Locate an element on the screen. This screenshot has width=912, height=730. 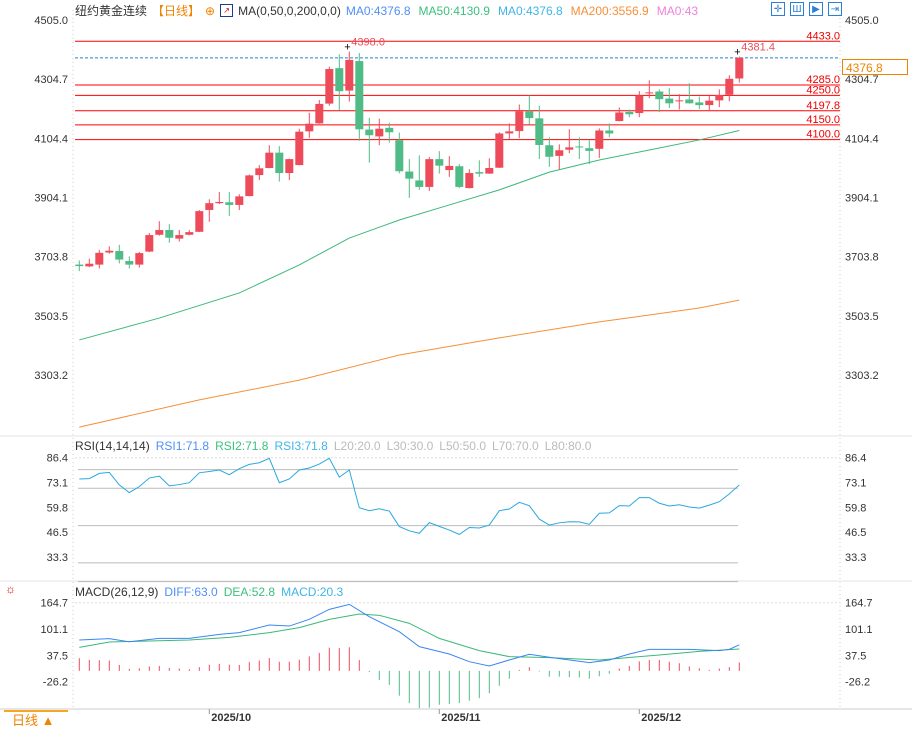
macd-tick-left: 37.5 is located at coordinates (57, 656).